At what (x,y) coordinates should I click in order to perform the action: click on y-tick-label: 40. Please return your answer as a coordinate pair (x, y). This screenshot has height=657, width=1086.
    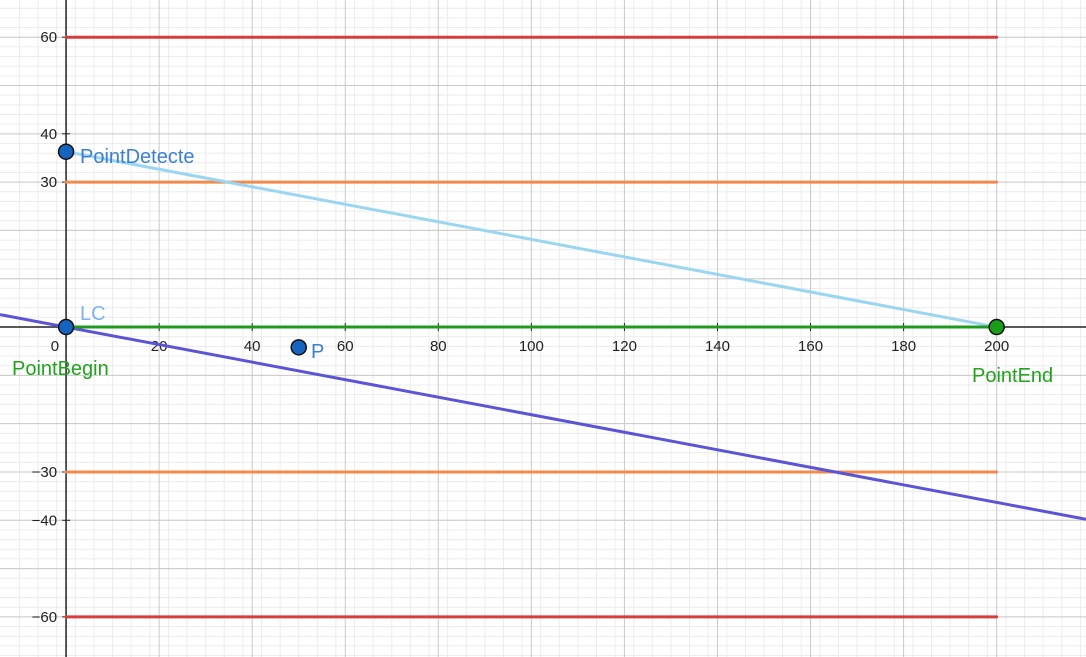
    Looking at the image, I should click on (48, 134).